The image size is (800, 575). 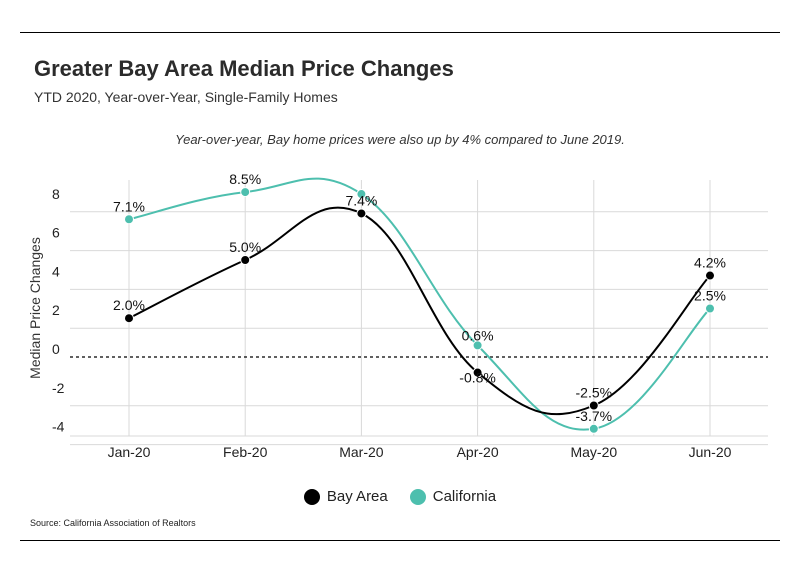 I want to click on data-label-bay-area: 5.0%, so click(x=245, y=247).